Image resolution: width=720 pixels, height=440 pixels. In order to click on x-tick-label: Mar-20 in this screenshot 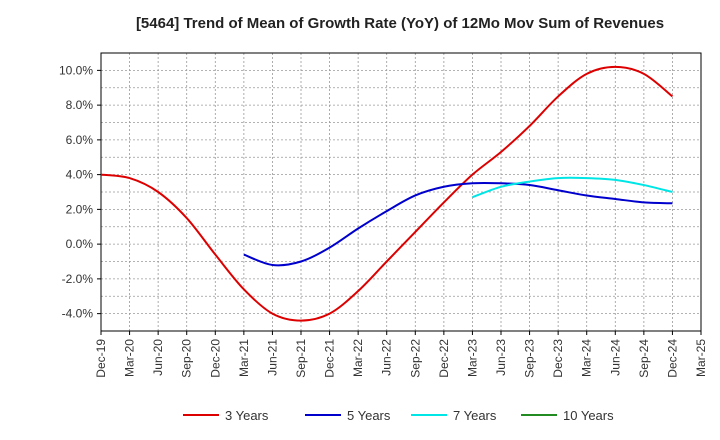, I will do `click(130, 358)`.